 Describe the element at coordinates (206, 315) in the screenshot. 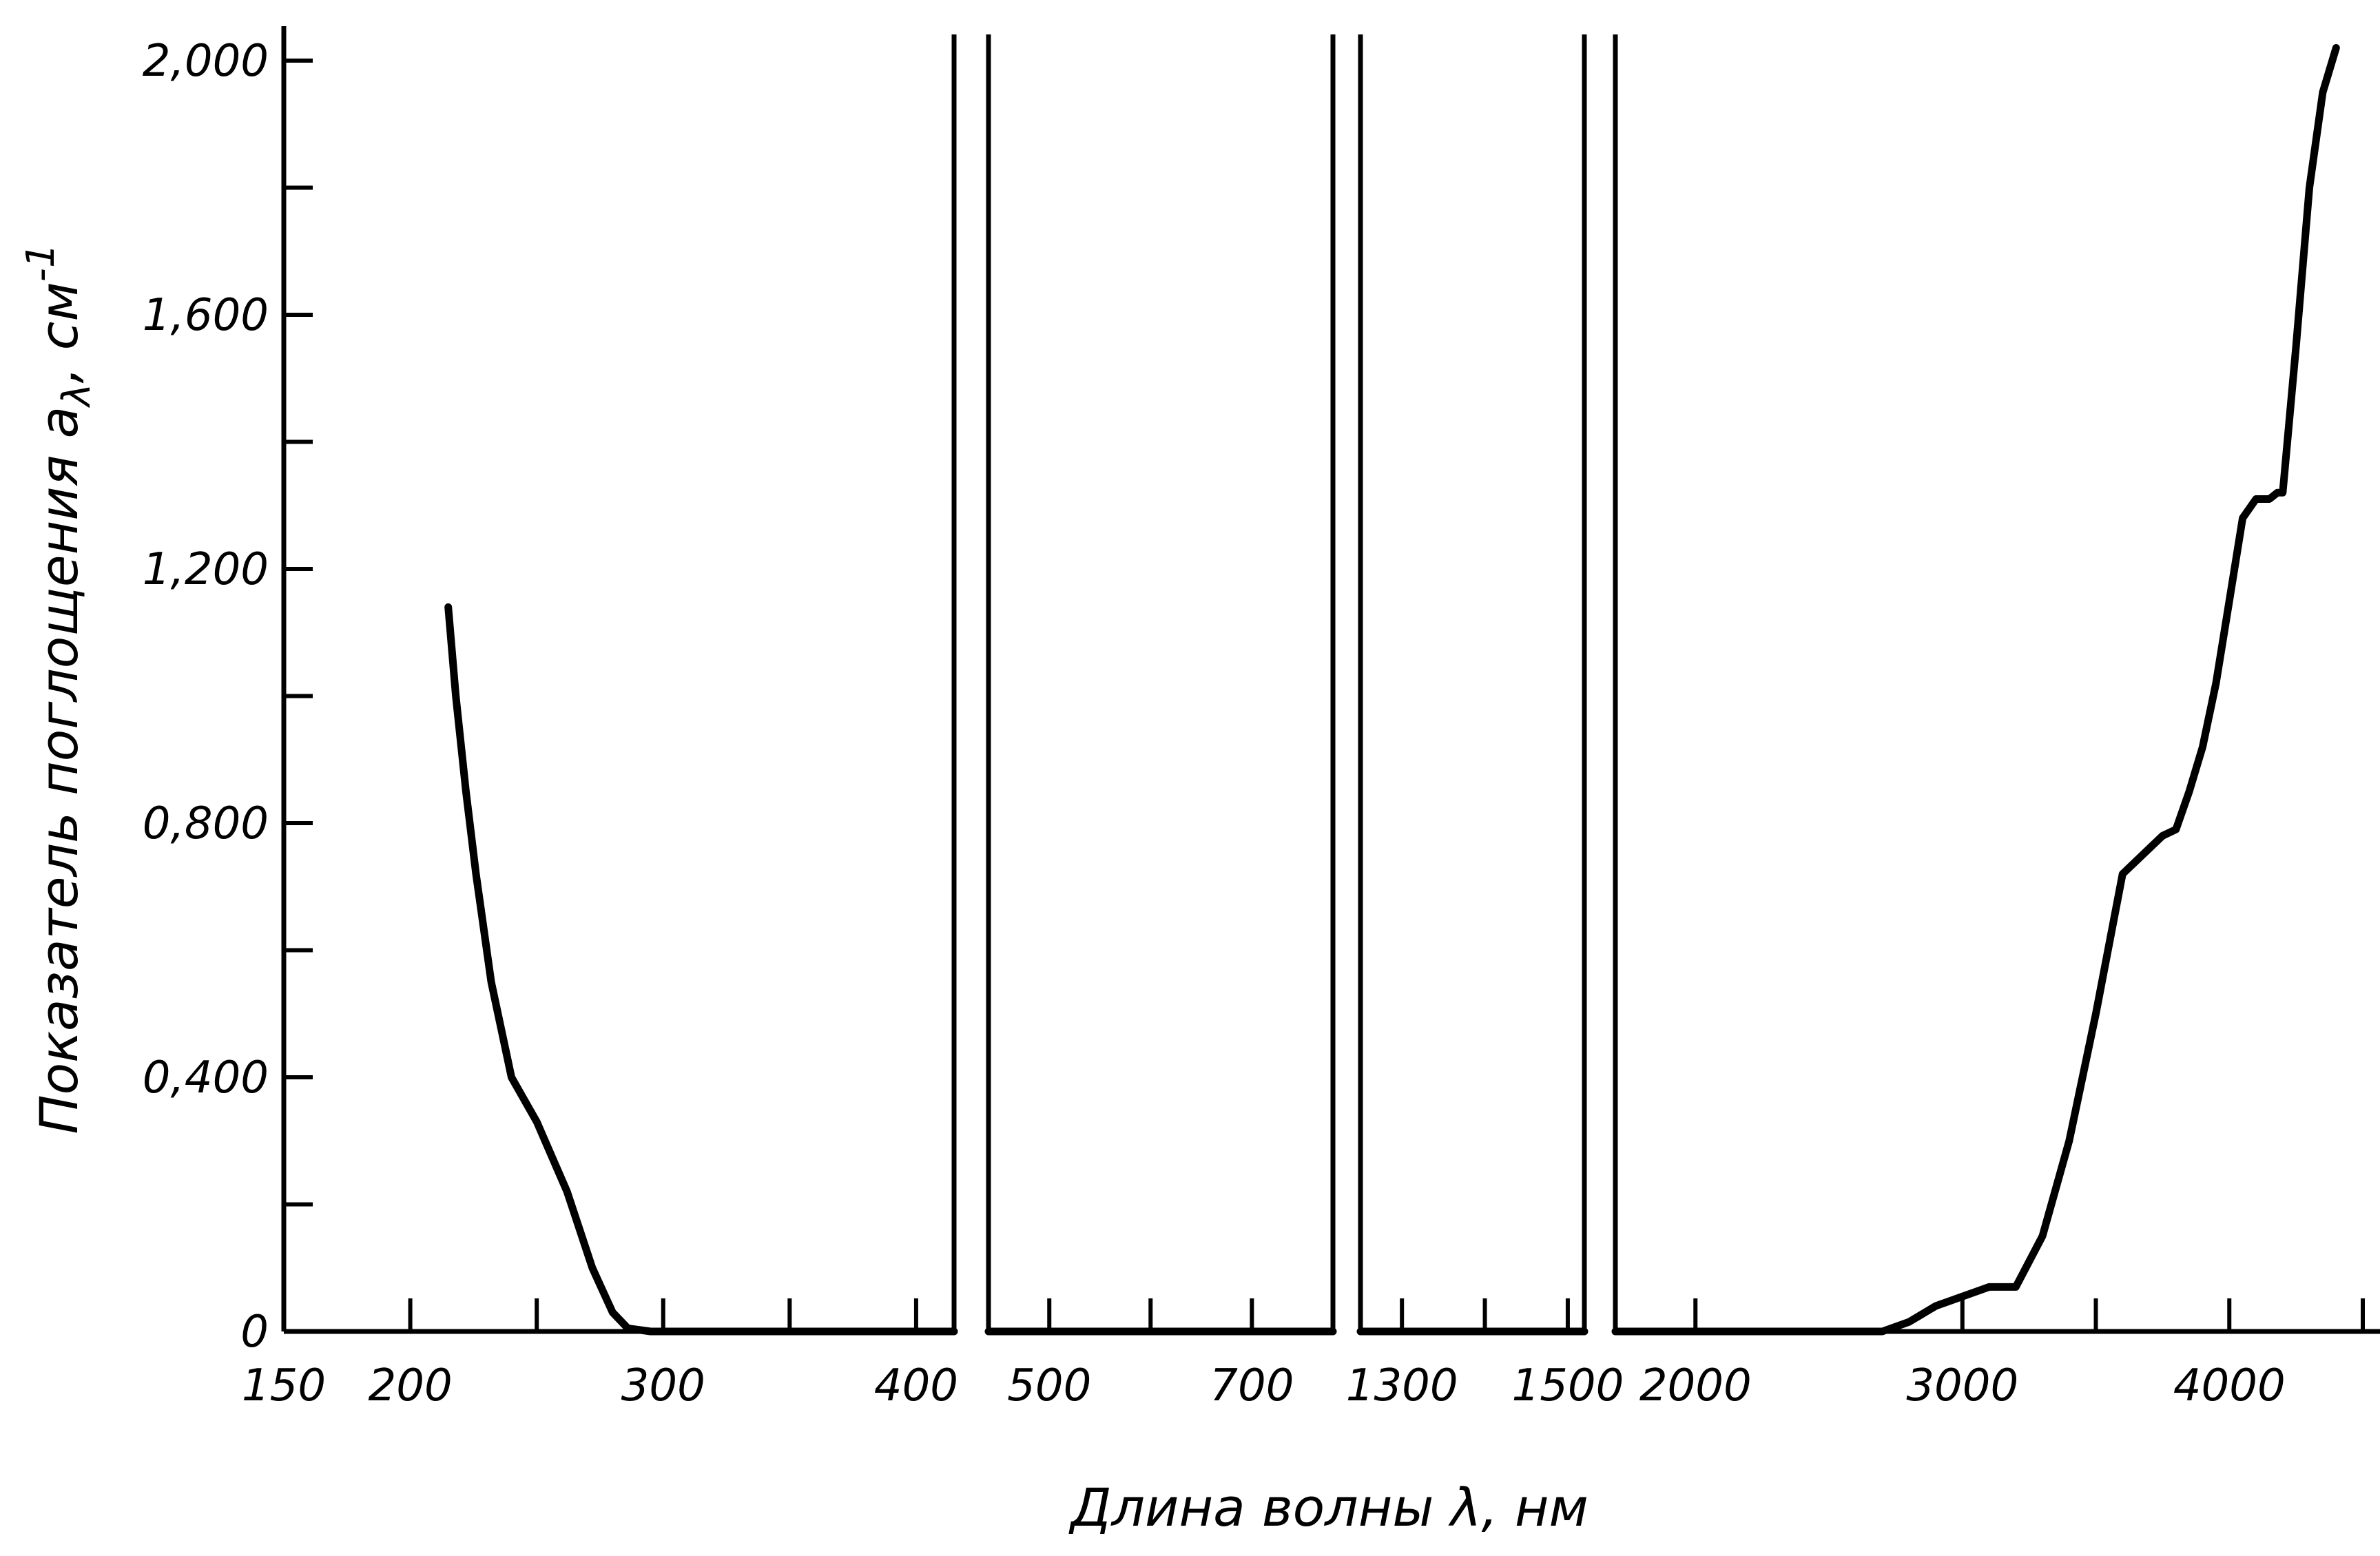

I see `y-tick-label: 1,600` at that location.